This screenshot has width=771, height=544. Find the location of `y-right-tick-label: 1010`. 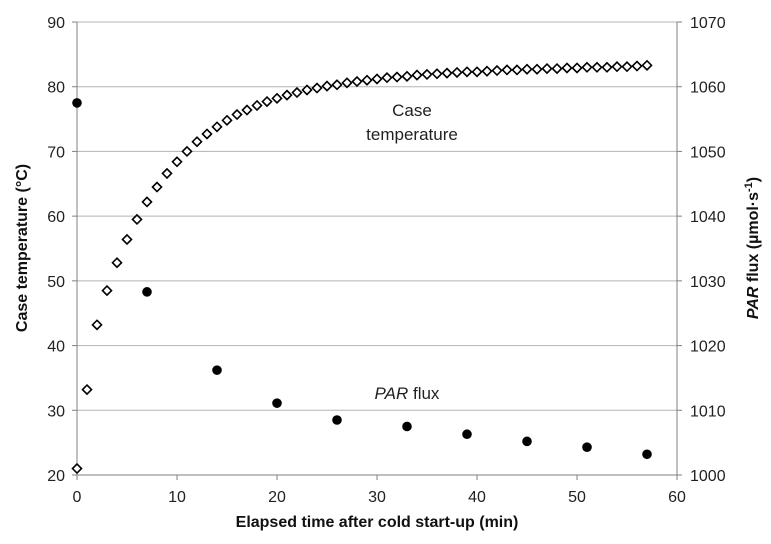

y-right-tick-label: 1010 is located at coordinates (708, 411).